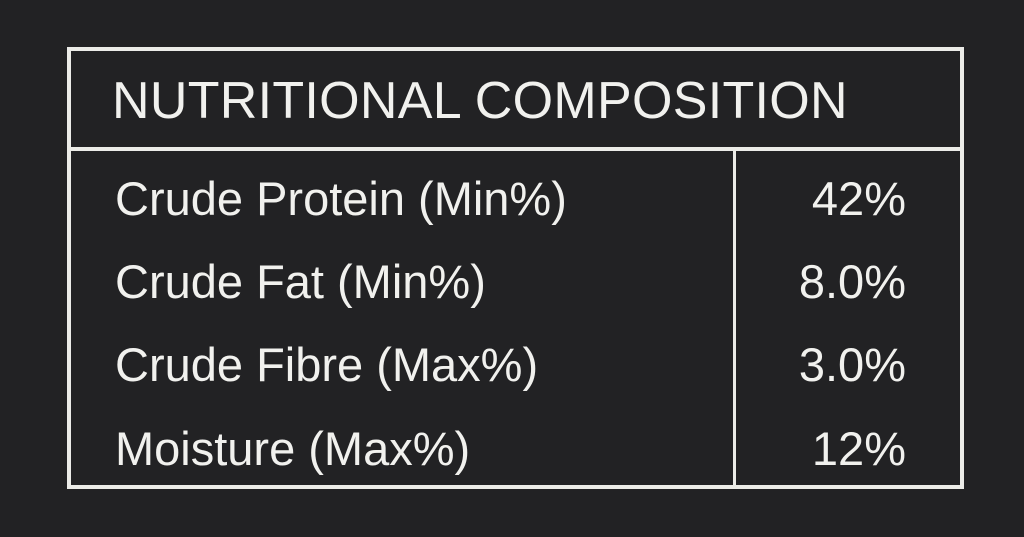 This screenshot has height=537, width=1024. Describe the element at coordinates (858, 198) in the screenshot. I see `row-value: 42%` at that location.